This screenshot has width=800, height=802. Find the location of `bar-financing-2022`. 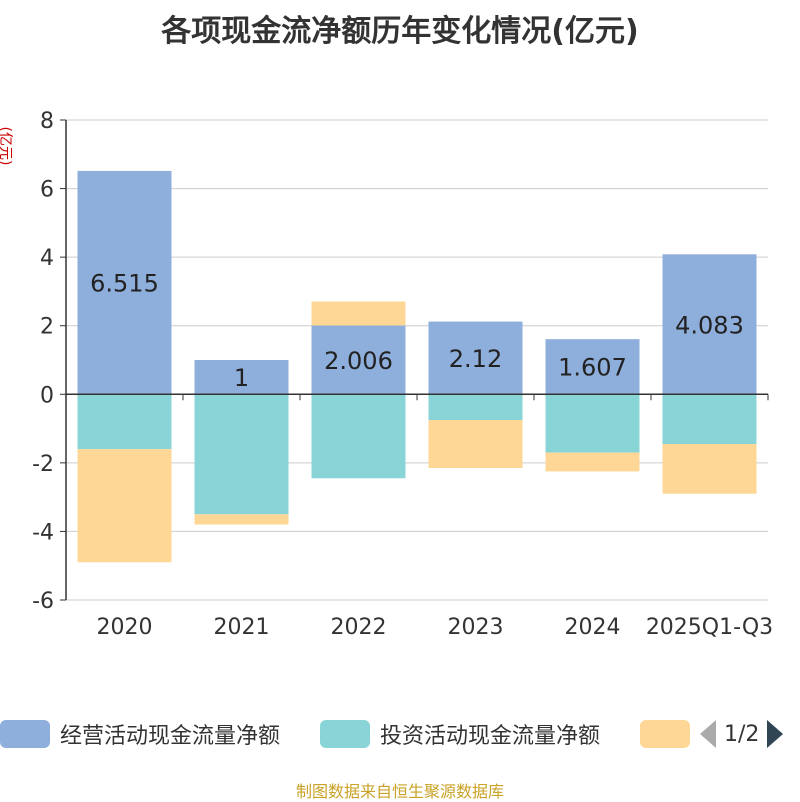

bar-financing-2022 is located at coordinates (358, 313).